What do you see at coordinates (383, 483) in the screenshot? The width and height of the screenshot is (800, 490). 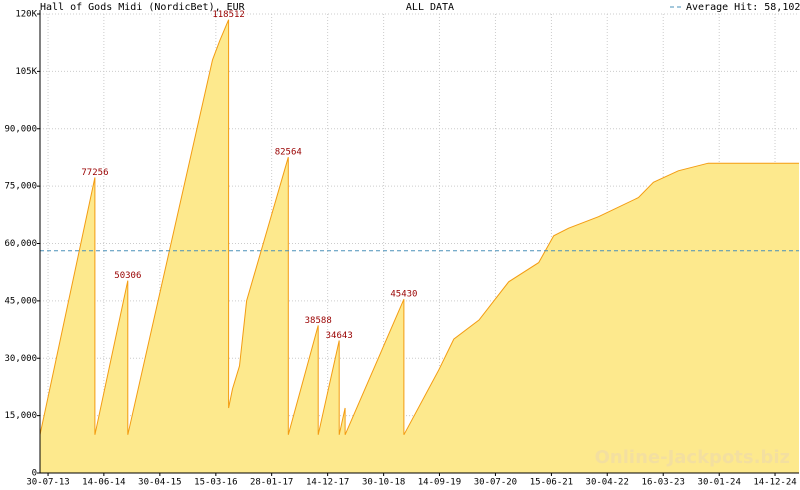 I see `x-tick-label: 30-10-18` at bounding box center [383, 483].